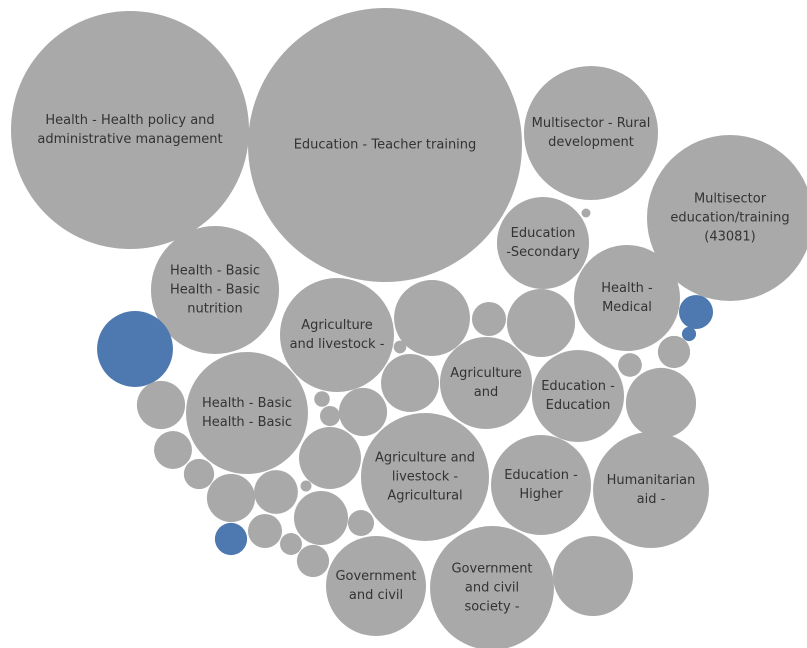 The image size is (807, 648). Describe the element at coordinates (425, 458) in the screenshot. I see `bubble-label: Agriculture and` at that location.